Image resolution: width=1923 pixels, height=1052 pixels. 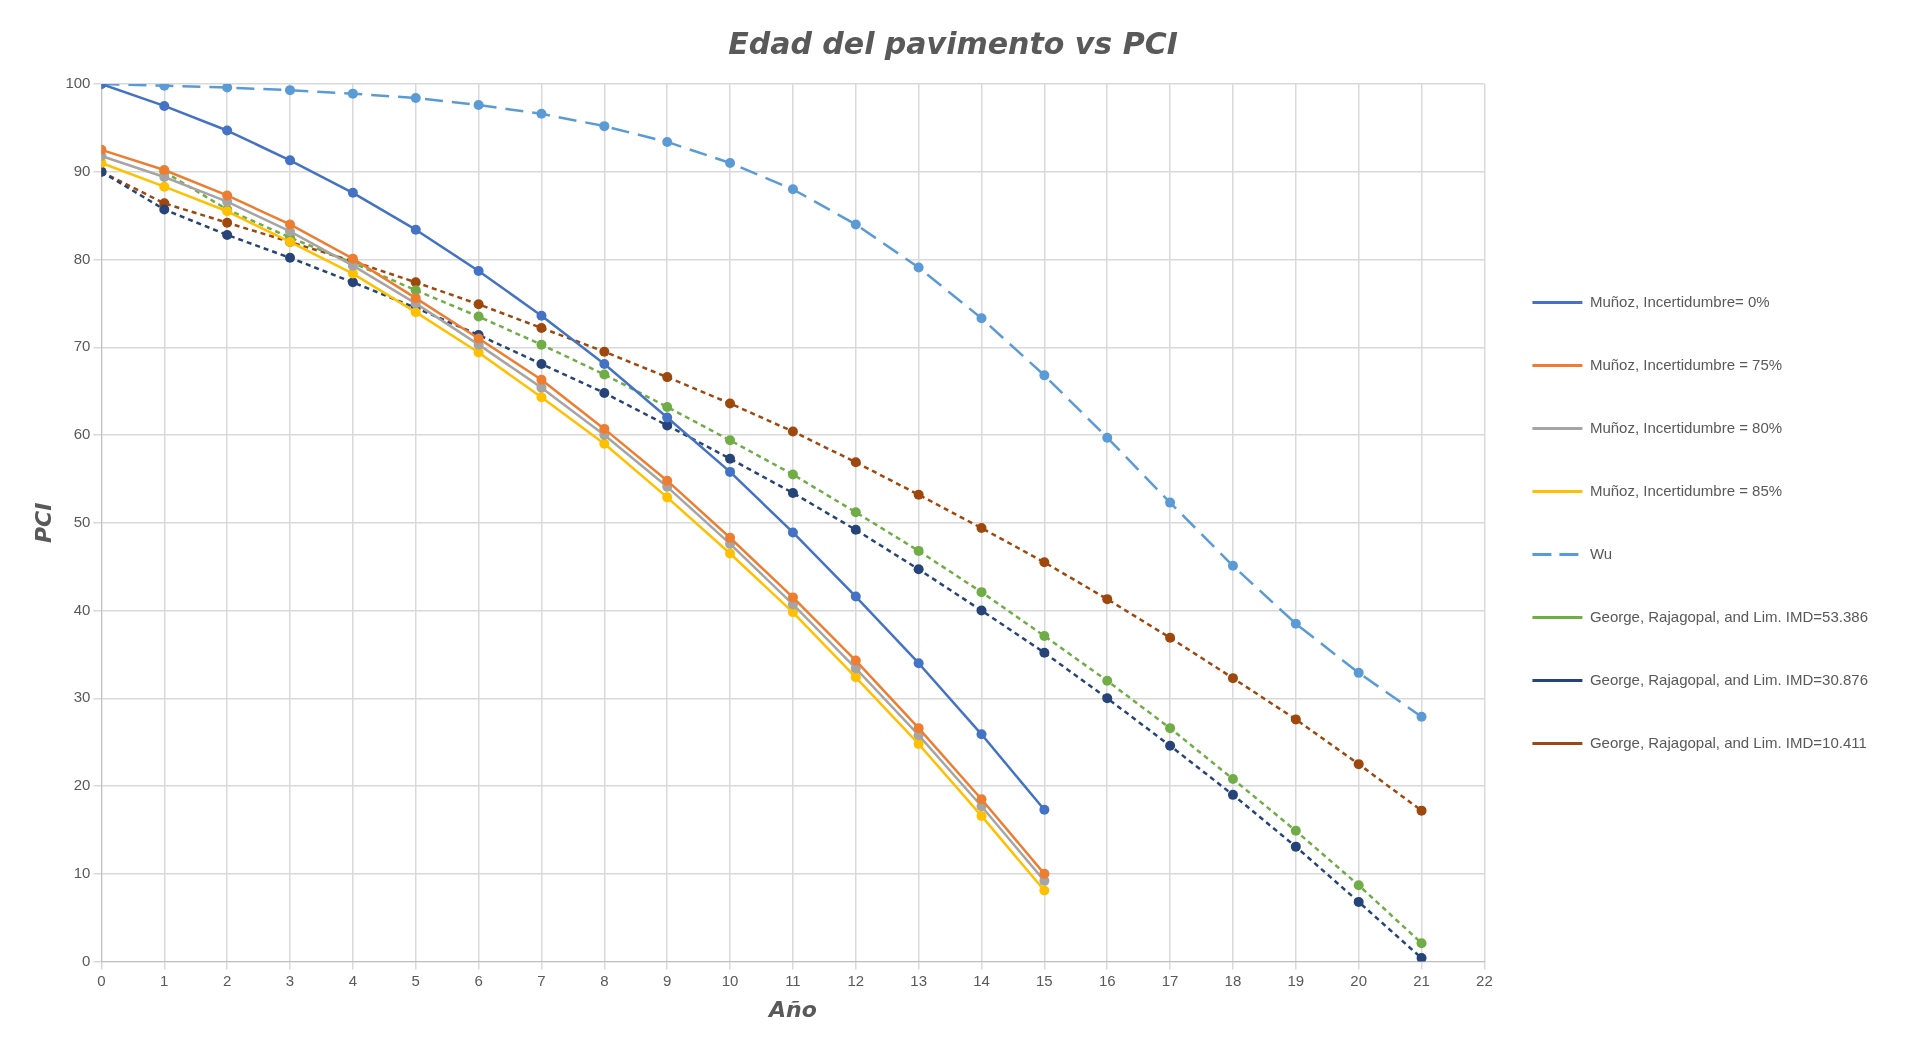 What do you see at coordinates (981, 980) in the screenshot?
I see `x-tick-label: 14` at bounding box center [981, 980].